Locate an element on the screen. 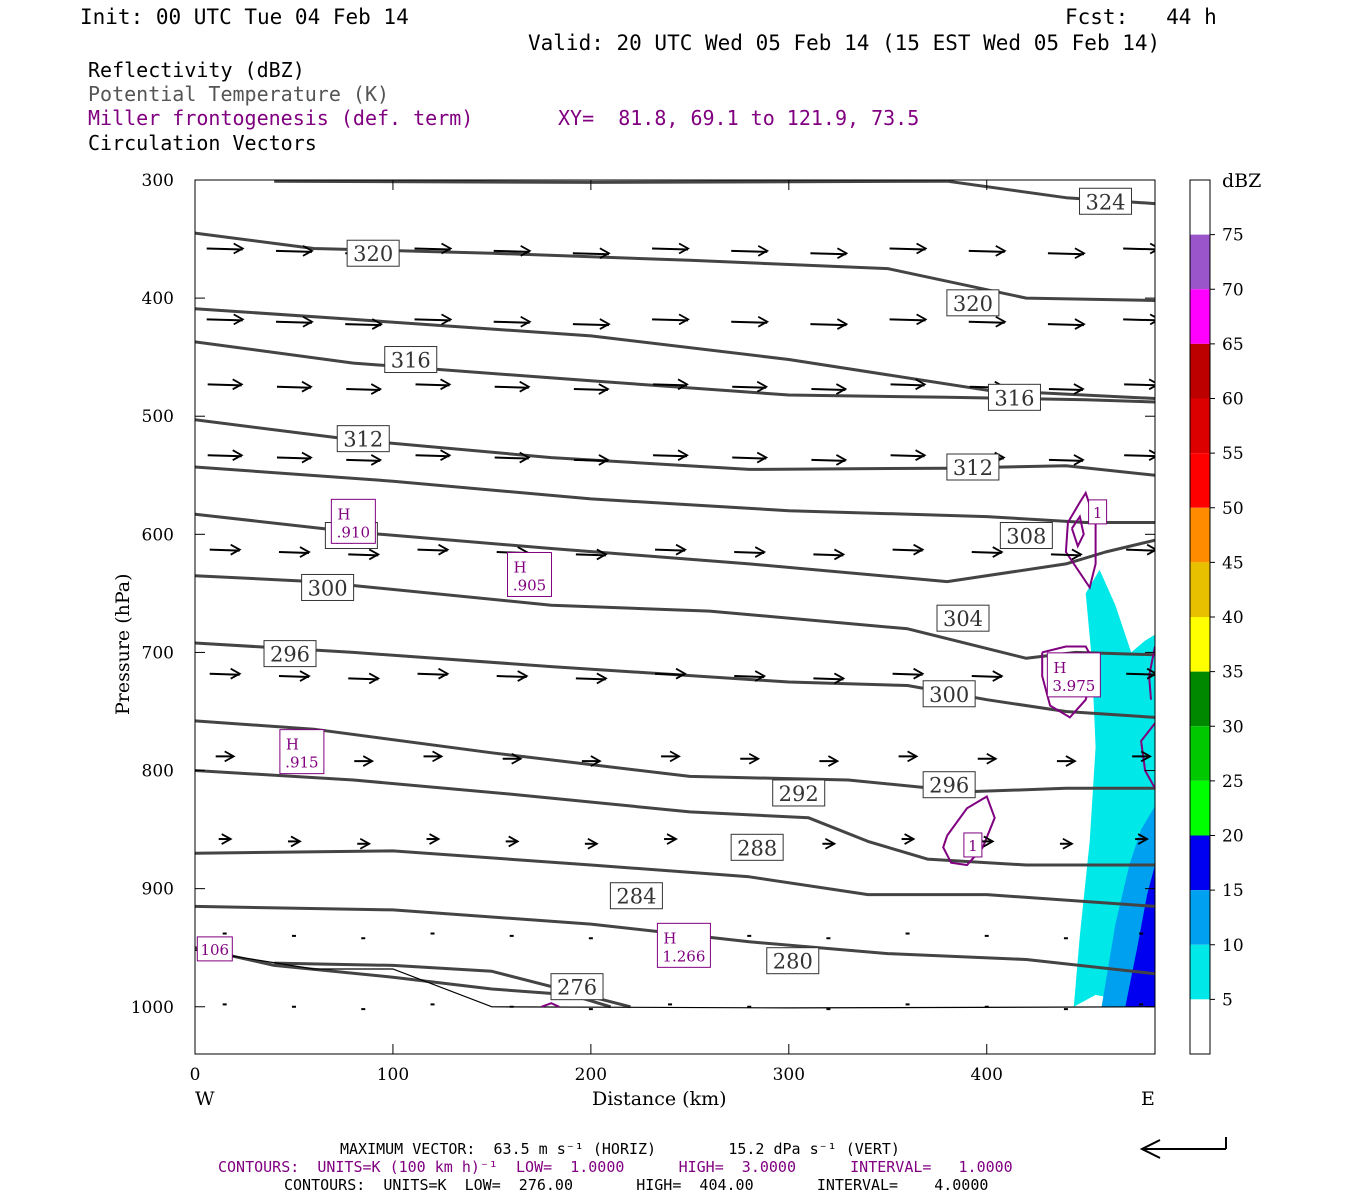 This screenshot has height=1200, width=1350. frontogenesis-label-value: .915 is located at coordinates (301, 763).